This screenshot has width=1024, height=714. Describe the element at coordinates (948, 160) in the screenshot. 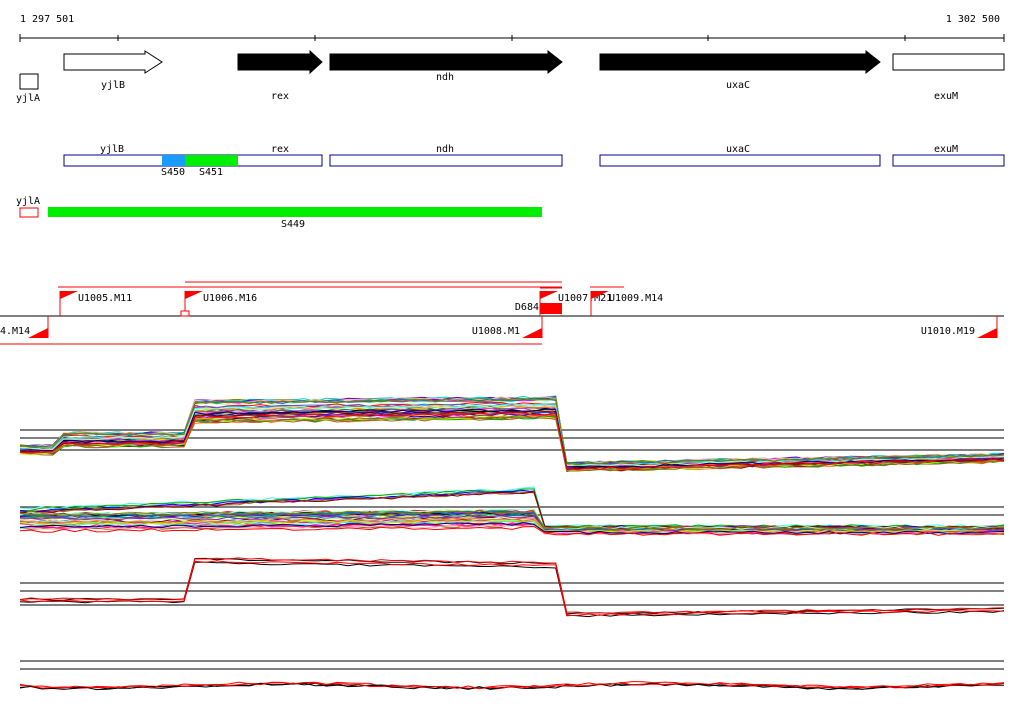

I see `annotation-block-exuM` at that location.